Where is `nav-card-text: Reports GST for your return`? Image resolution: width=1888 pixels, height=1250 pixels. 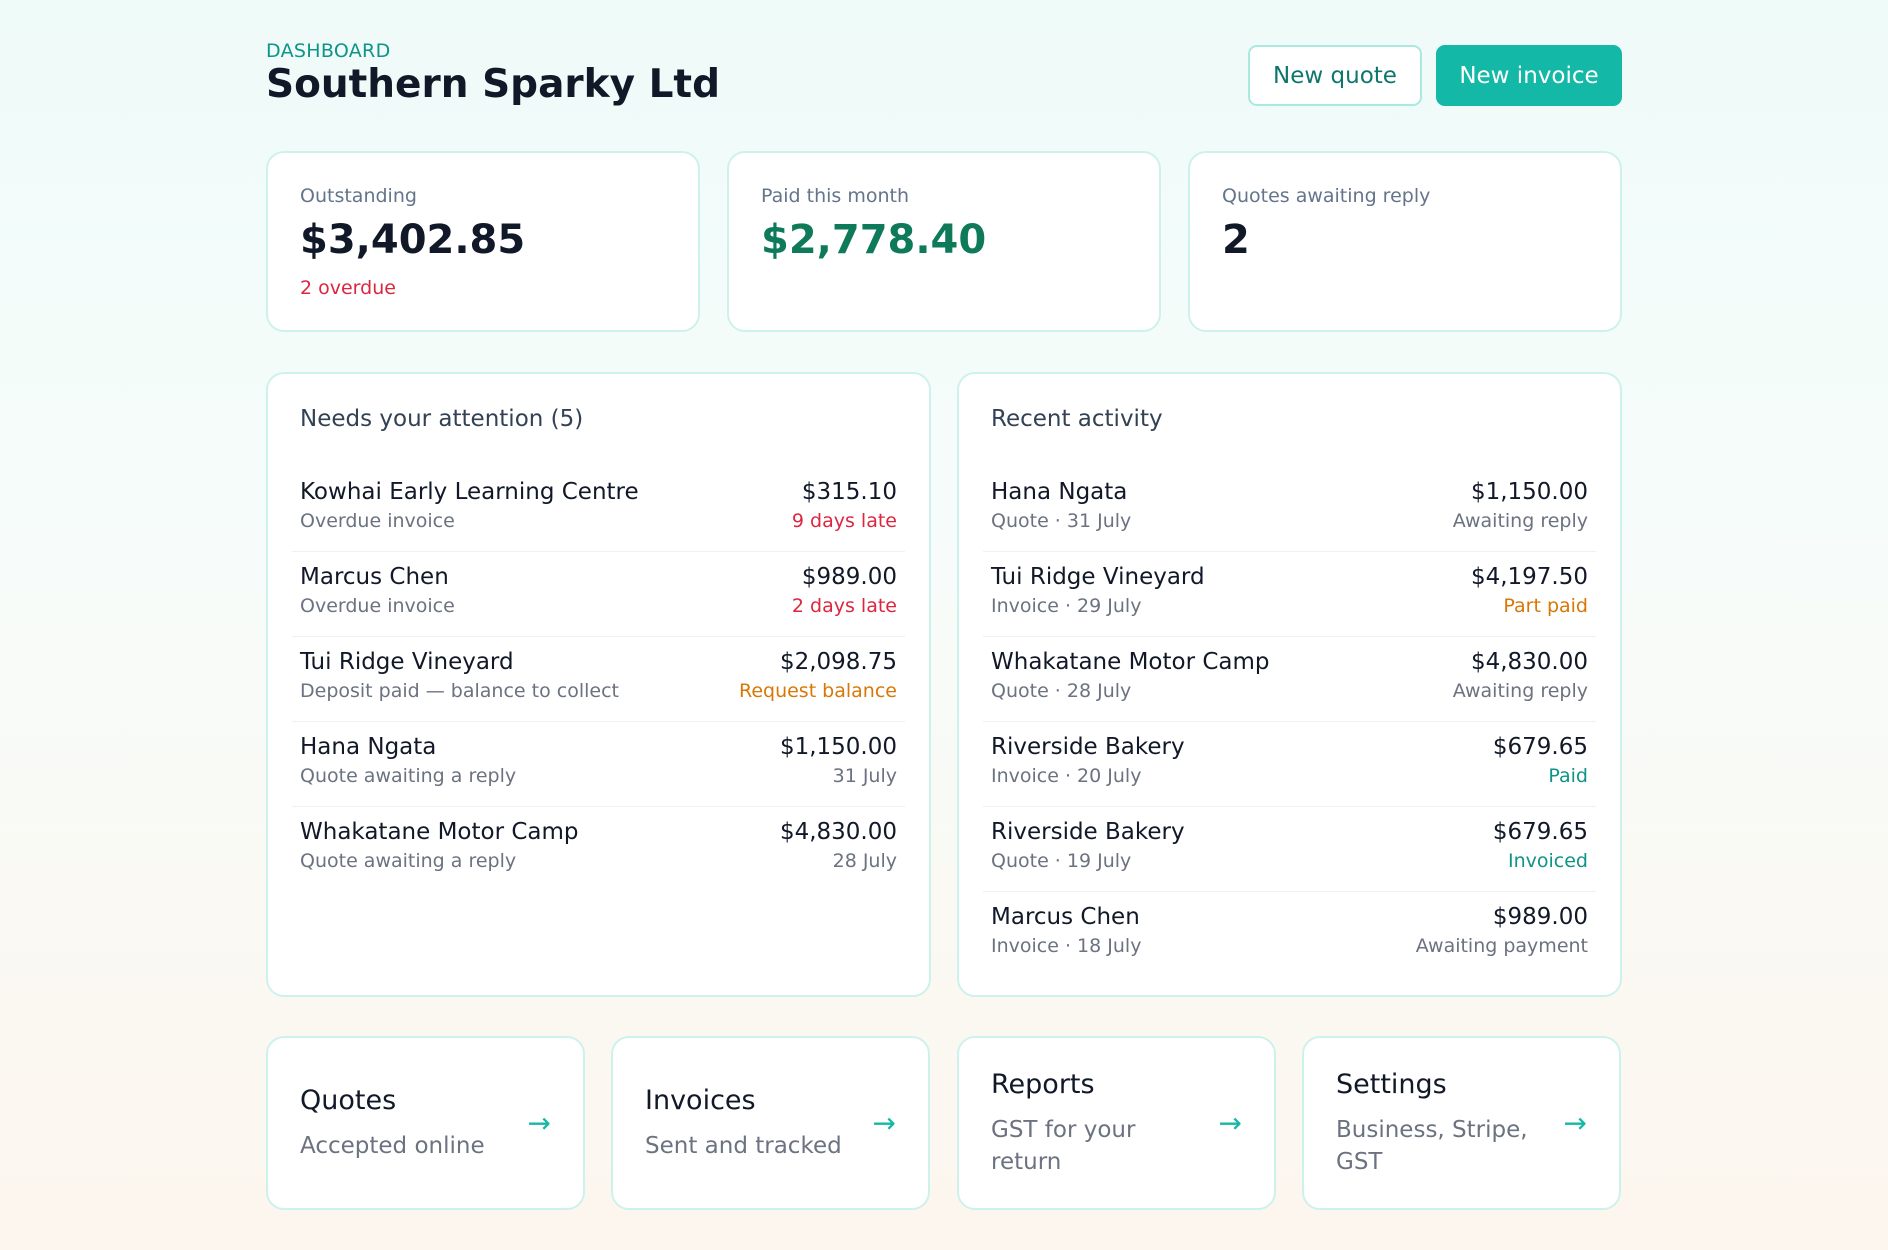 nav-card-text: Reports GST for your return is located at coordinates (1101, 1123).